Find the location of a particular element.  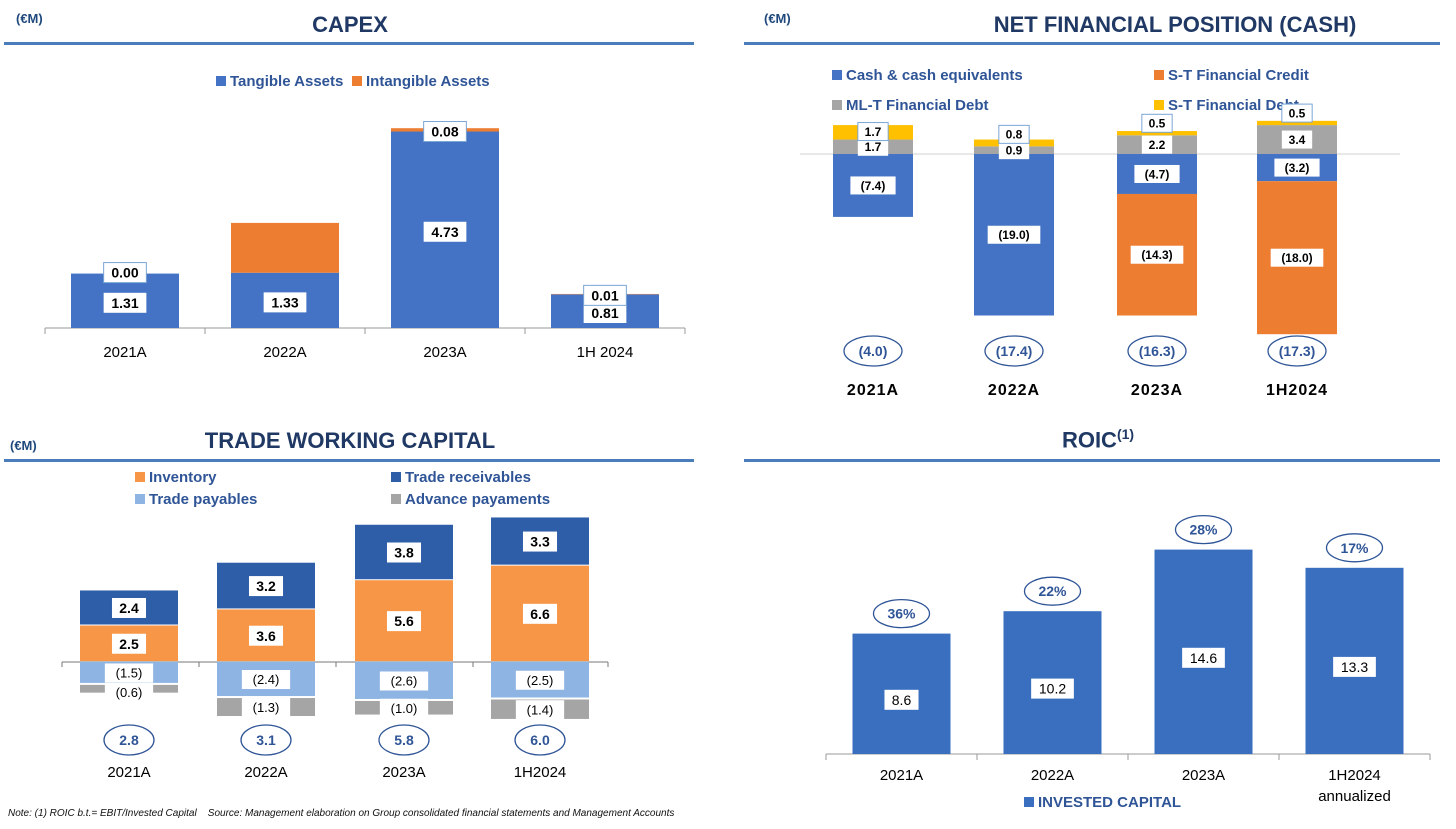

nfp-x-label: 2021A is located at coordinates (873, 390).